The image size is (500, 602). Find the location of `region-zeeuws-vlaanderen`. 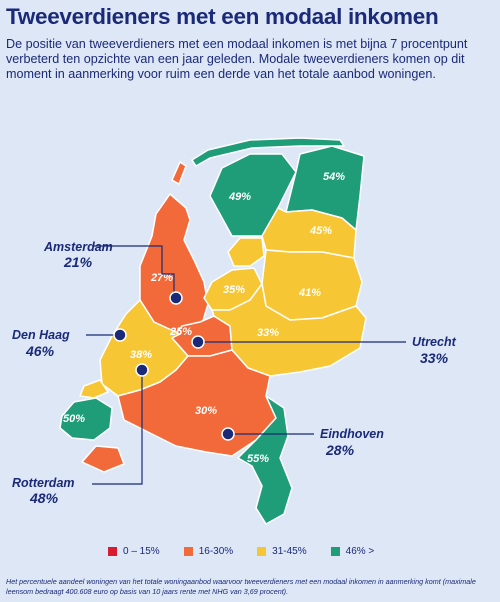

region-zeeuws-vlaanderen is located at coordinates (103, 459).